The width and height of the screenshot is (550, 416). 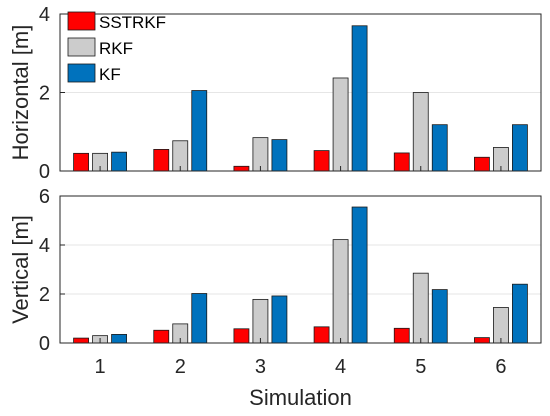 What do you see at coordinates (44, 197) in the screenshot?
I see `y-tick-label: 6` at bounding box center [44, 197].